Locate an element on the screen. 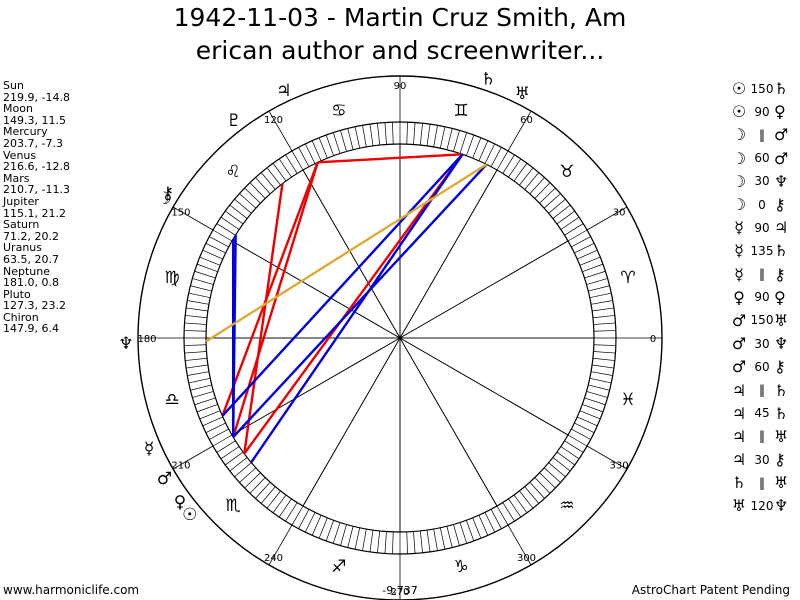 This screenshot has height=600, width=800. planet-glyph-icon: ♂ is located at coordinates (781, 135).